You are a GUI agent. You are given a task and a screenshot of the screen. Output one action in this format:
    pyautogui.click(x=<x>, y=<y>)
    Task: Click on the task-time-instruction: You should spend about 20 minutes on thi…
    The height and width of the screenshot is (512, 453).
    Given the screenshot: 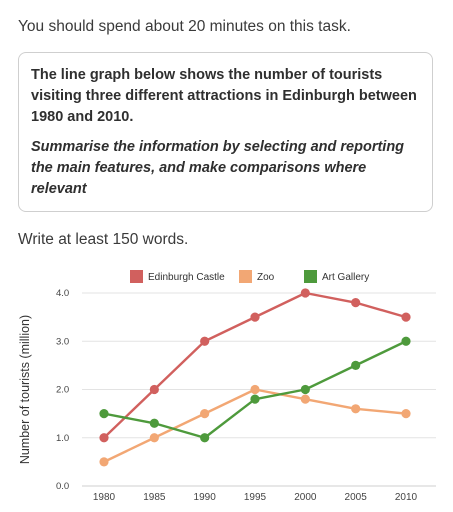 What is the action you would take?
    pyautogui.click(x=184, y=26)
    